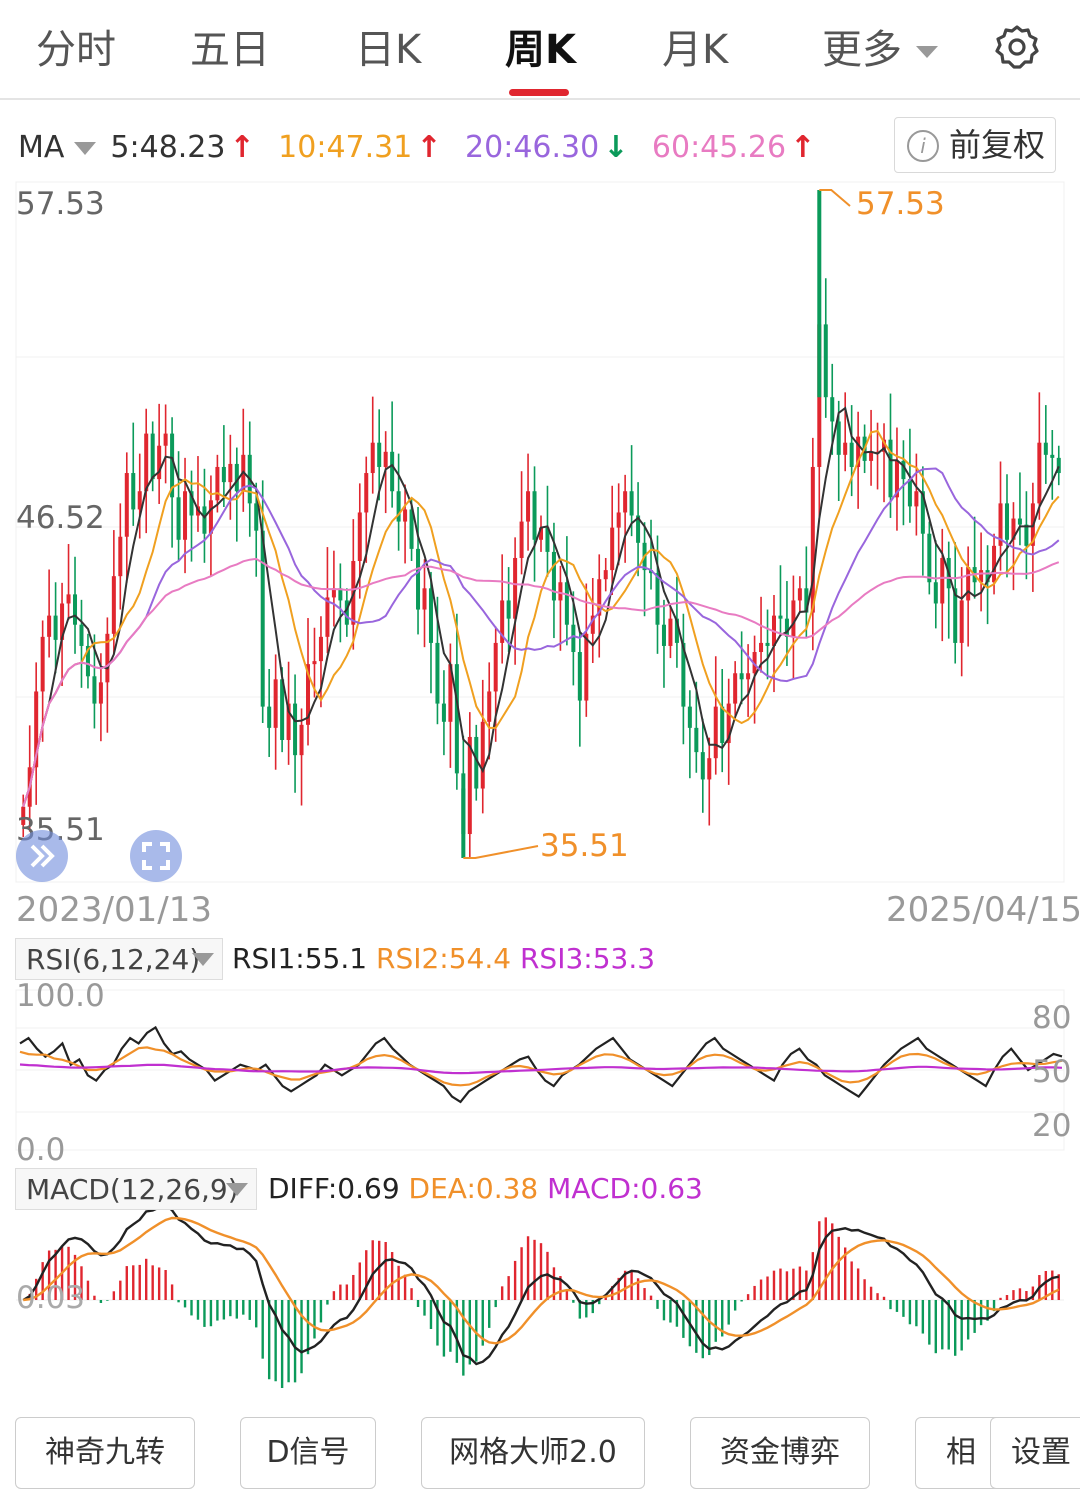 The width and height of the screenshot is (1080, 1489). Describe the element at coordinates (60, 204) in the screenshot. I see `price-max-label: 57.53` at that location.